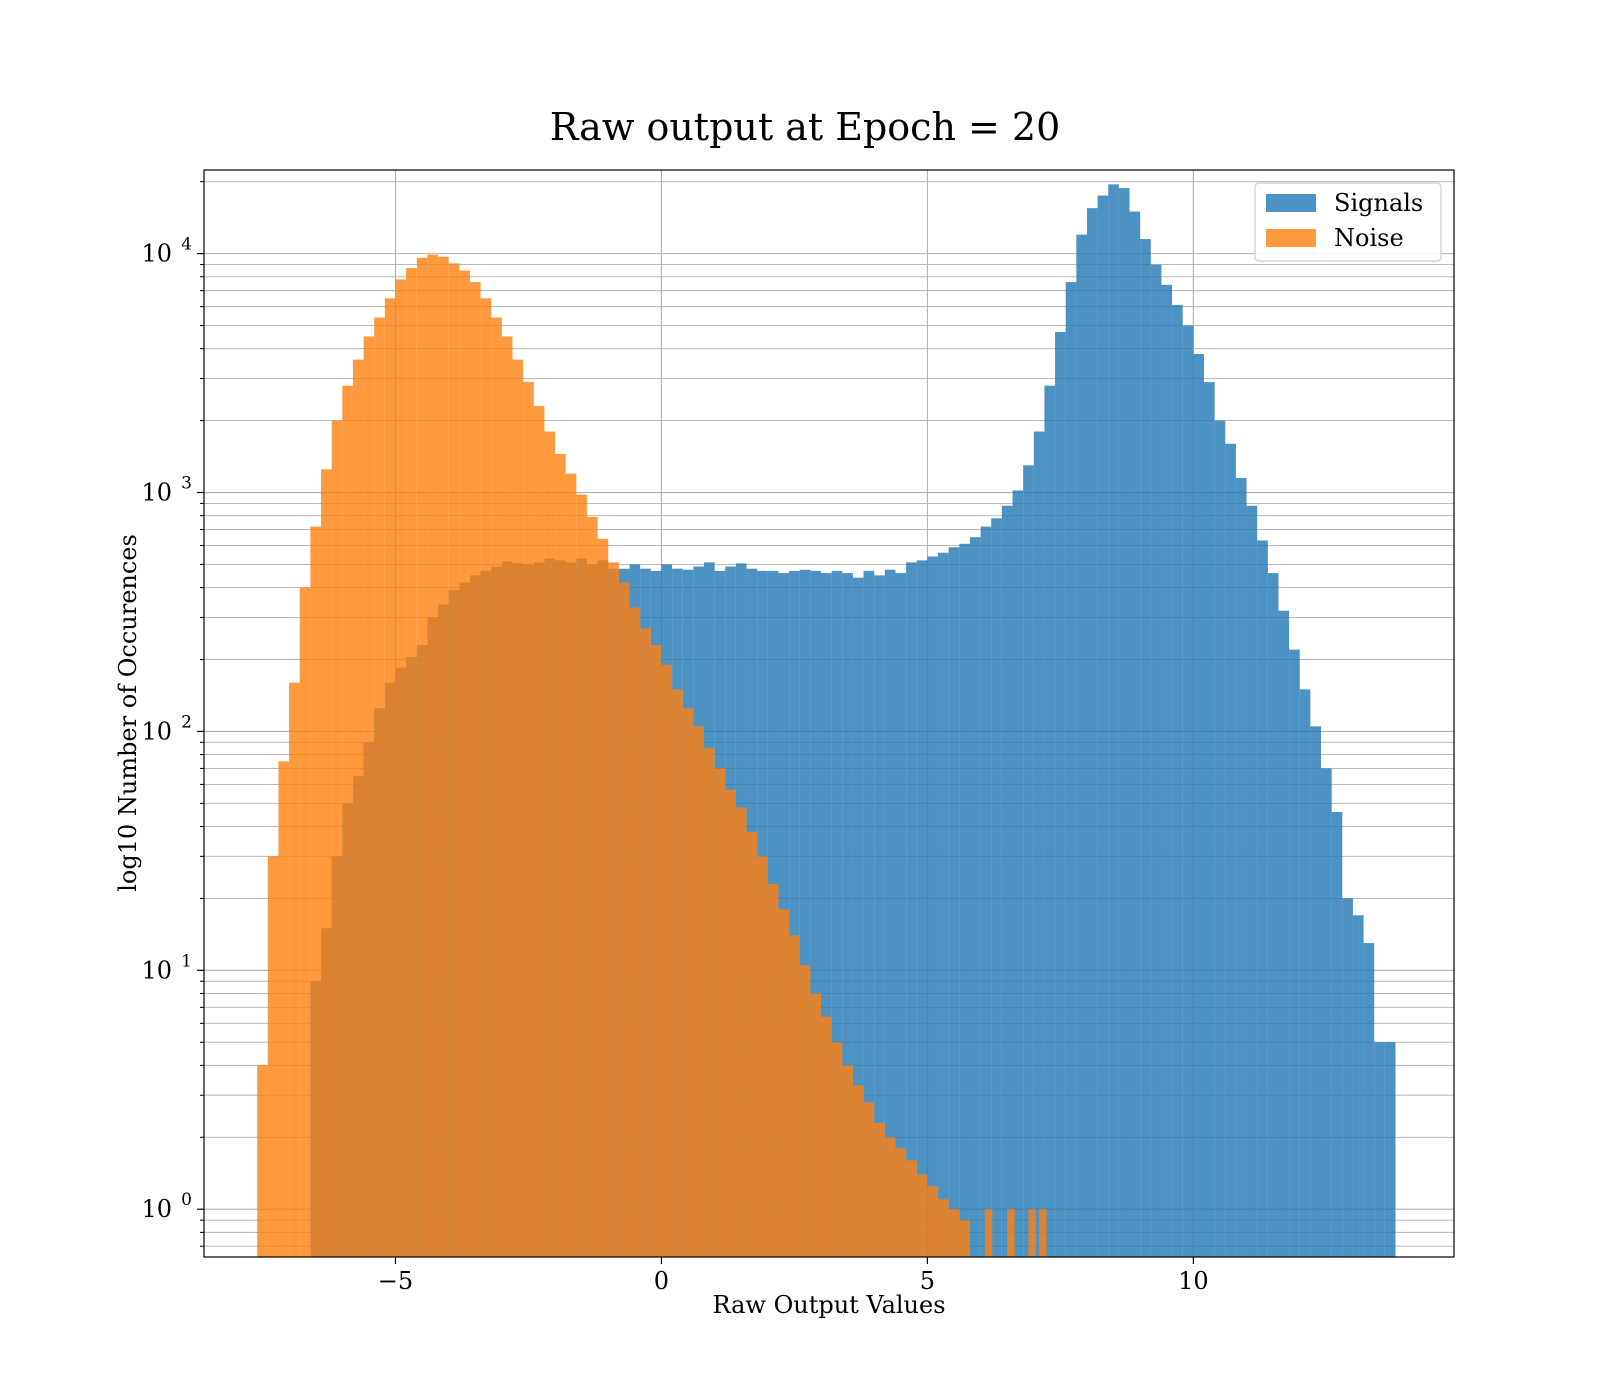 This screenshot has height=1400, width=1600. Describe the element at coordinates (156, 493) in the screenshot. I see `y-tick-label: 10` at that location.